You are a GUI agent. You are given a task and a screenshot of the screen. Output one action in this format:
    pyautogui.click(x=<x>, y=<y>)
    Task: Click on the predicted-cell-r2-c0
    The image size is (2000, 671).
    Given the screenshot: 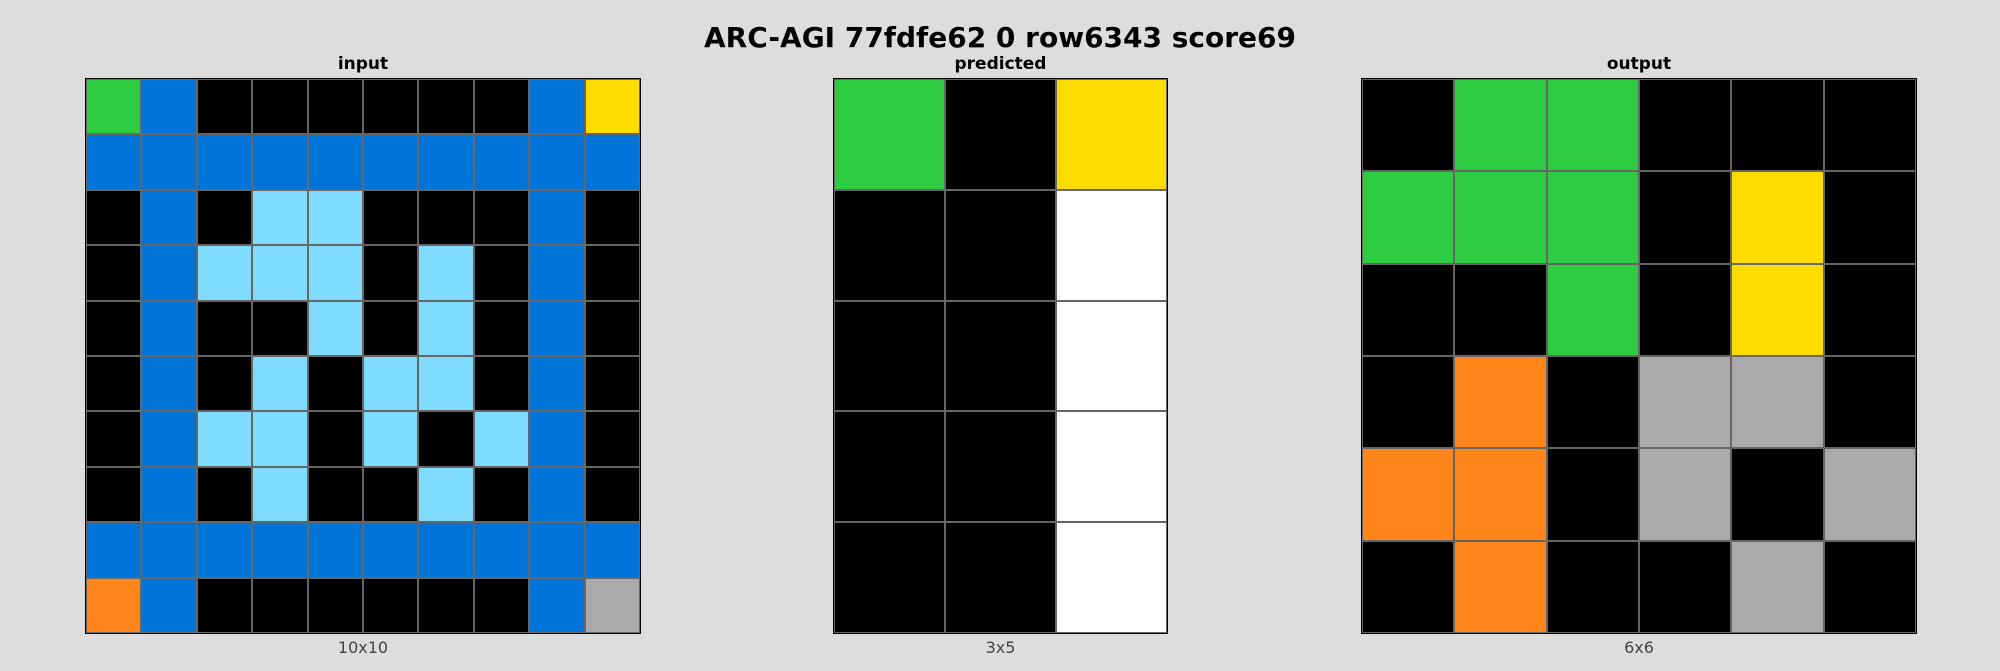 What is the action you would take?
    pyautogui.click(x=889, y=356)
    